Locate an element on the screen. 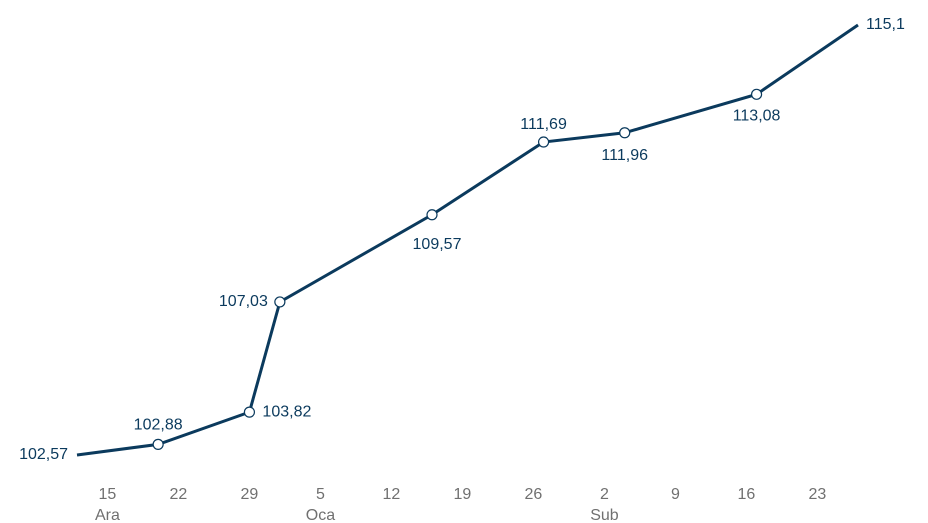 The height and width of the screenshot is (523, 928). data-label: 115,1 is located at coordinates (885, 24).